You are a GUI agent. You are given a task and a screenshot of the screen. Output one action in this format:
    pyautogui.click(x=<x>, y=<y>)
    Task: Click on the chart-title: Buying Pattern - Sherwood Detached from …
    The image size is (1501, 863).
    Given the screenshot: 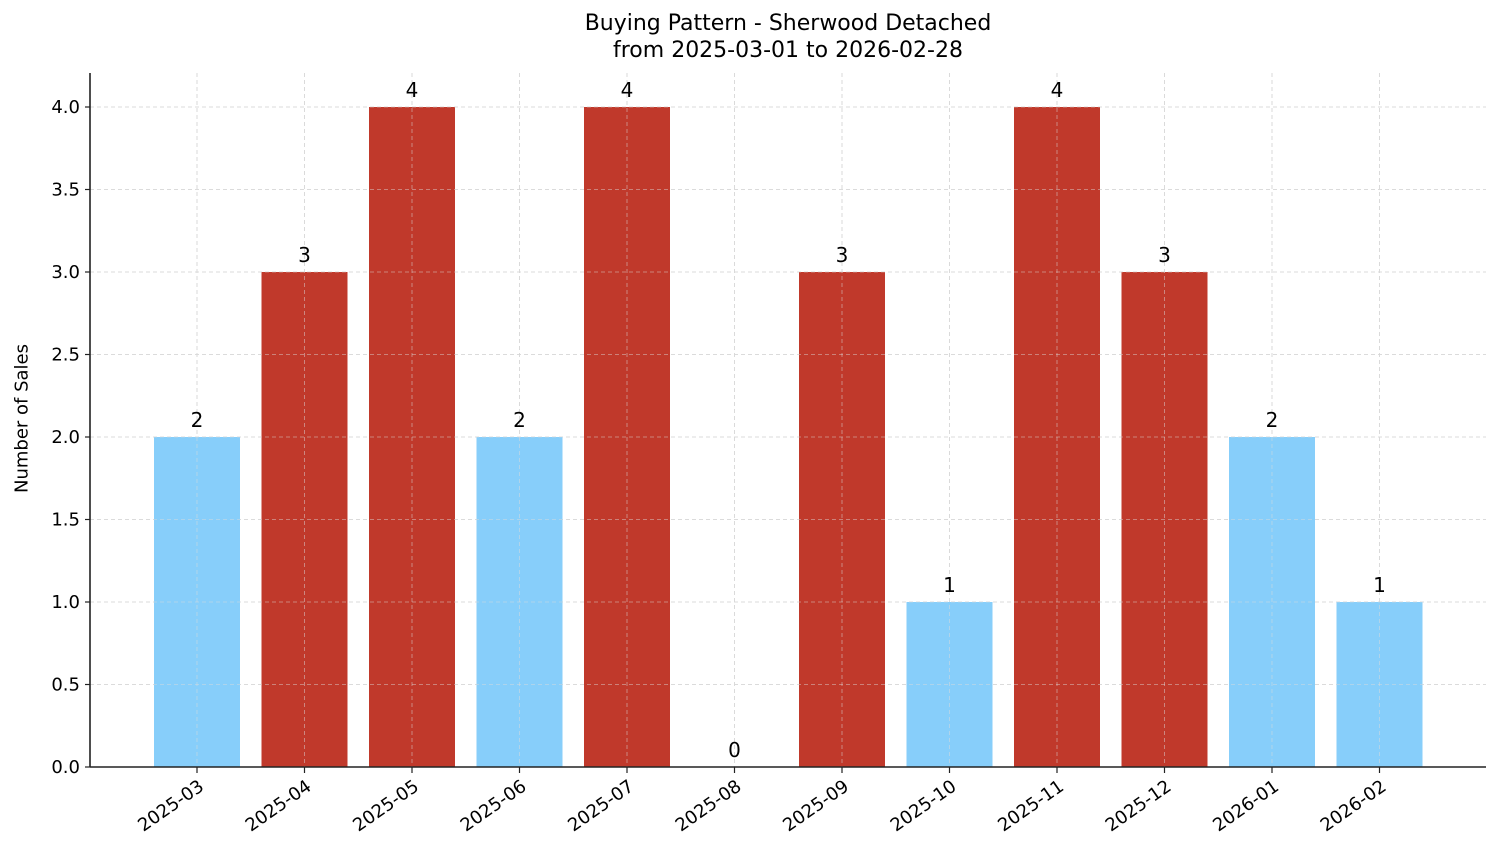 What is the action you would take?
    pyautogui.click(x=750, y=37)
    